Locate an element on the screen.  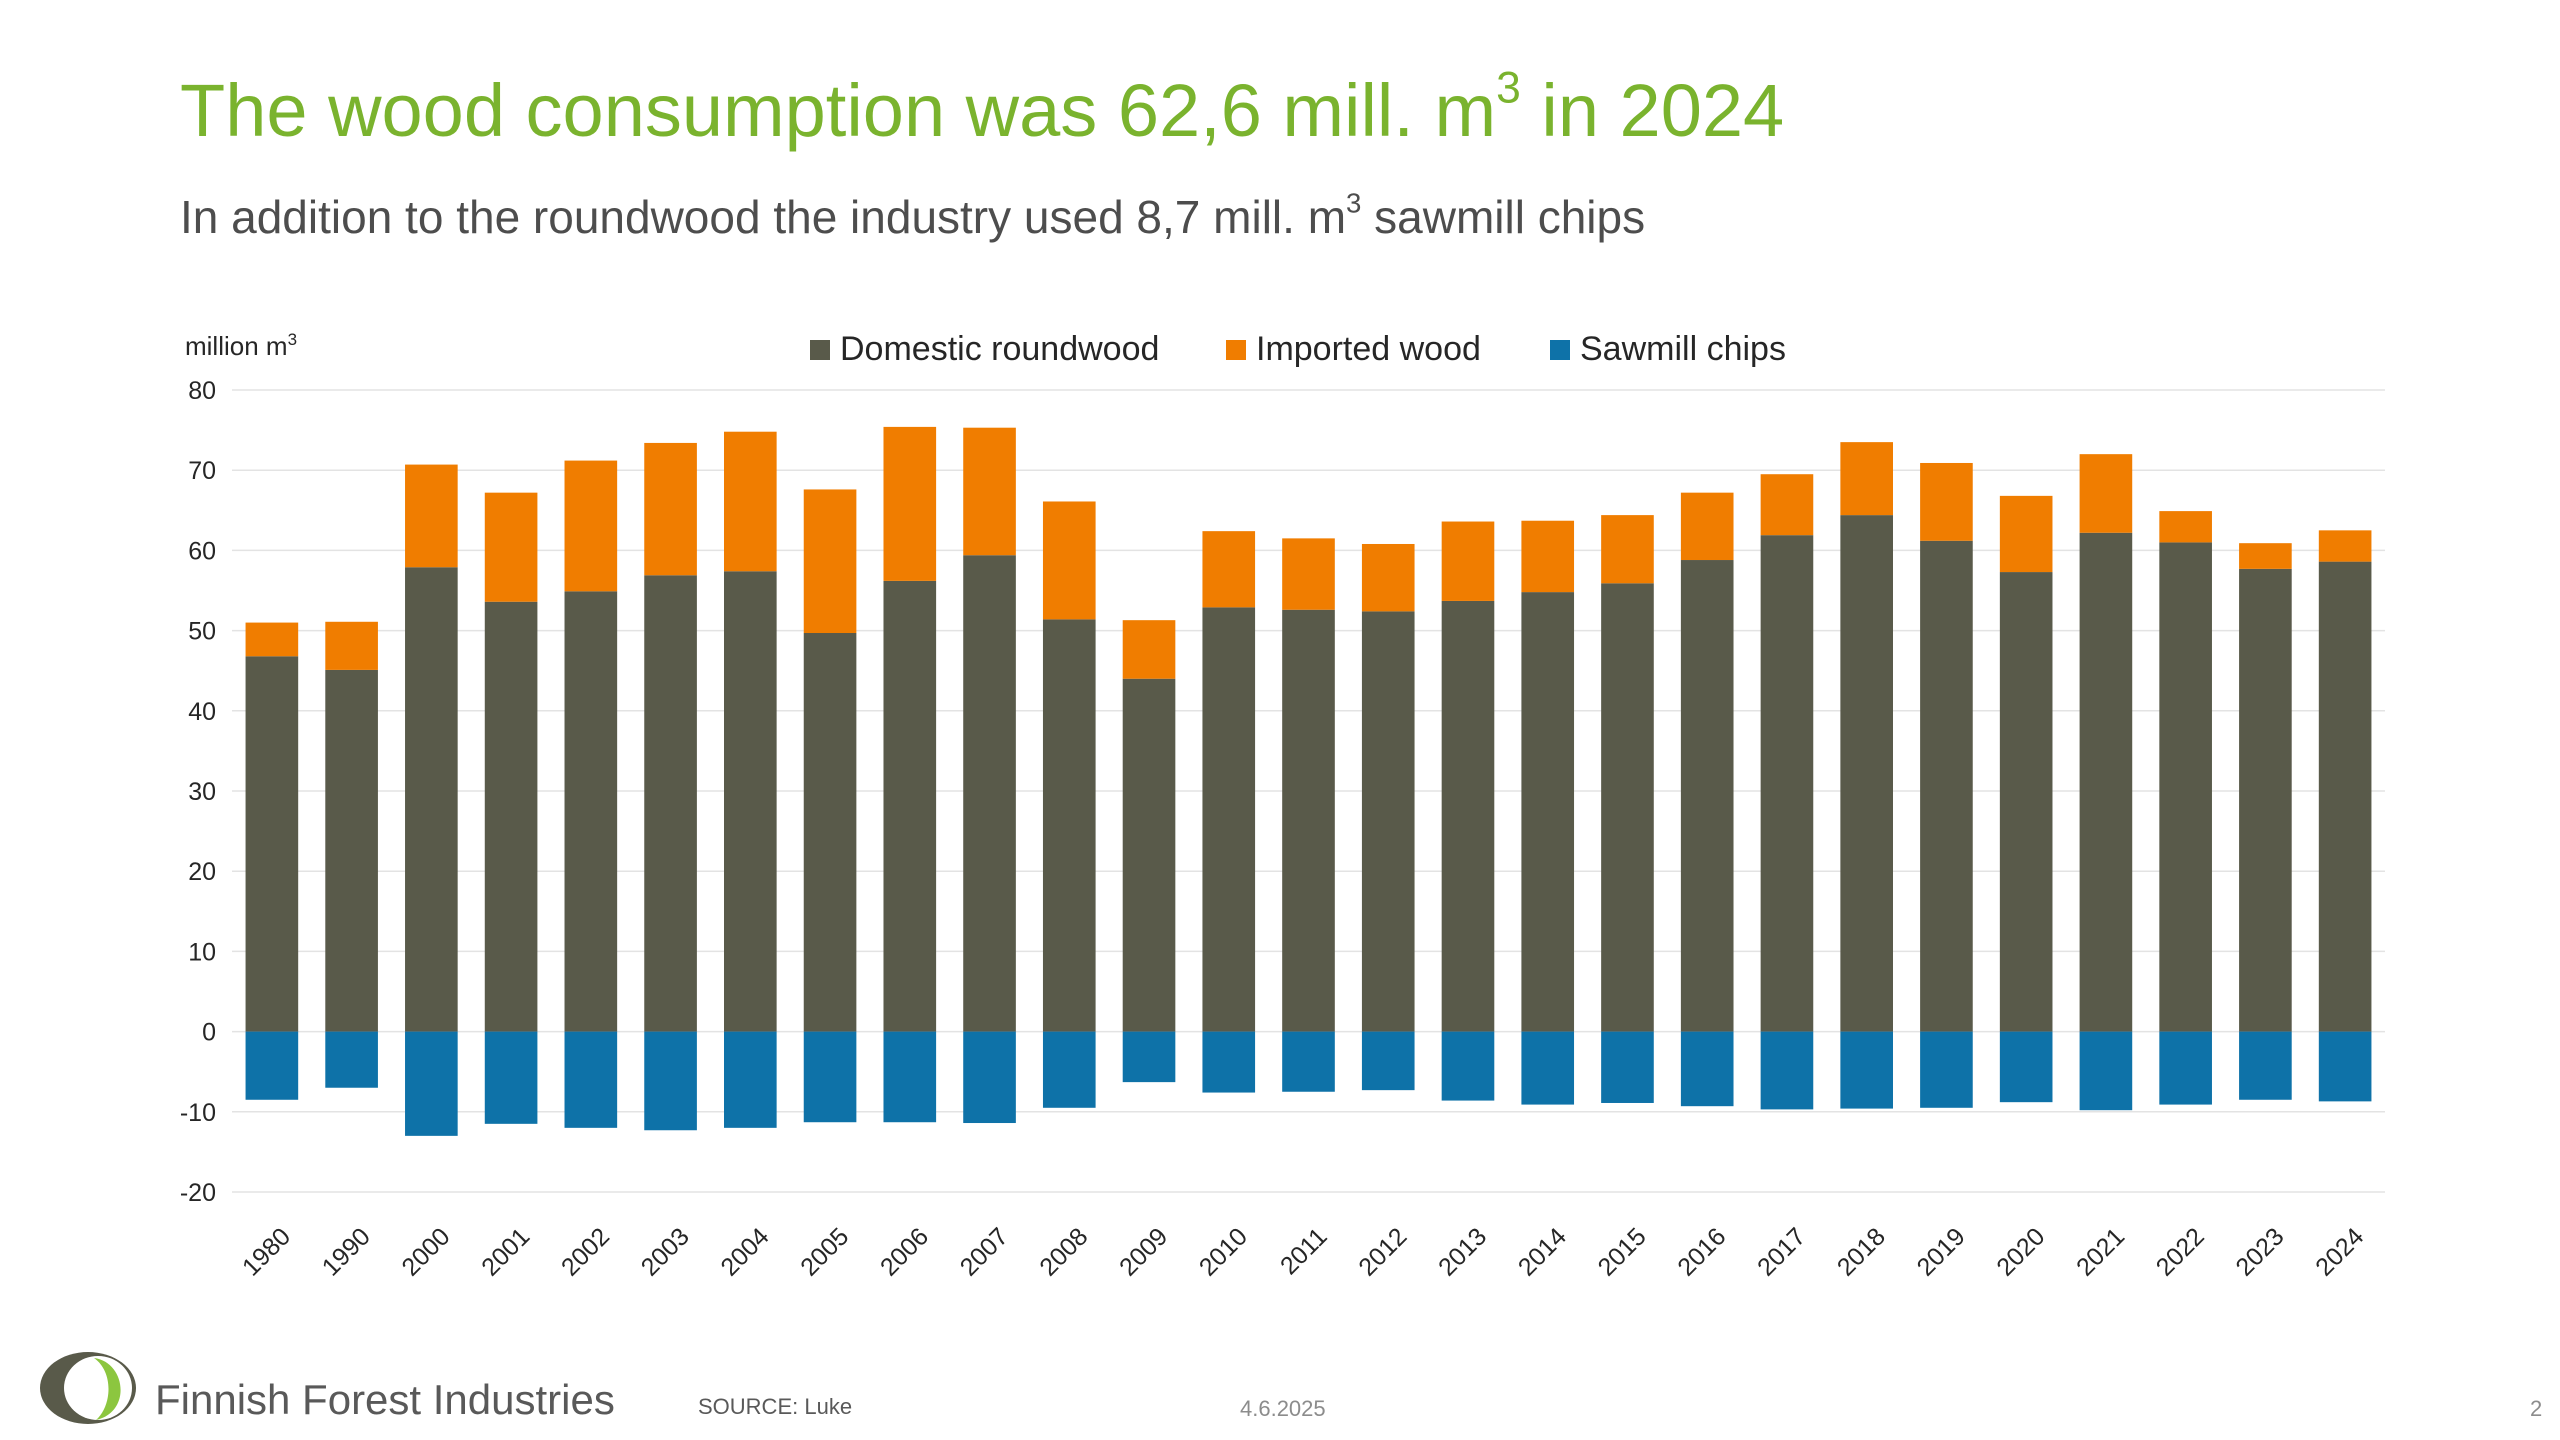
bar-domestic-roundwood-2010 is located at coordinates (1229, 819).